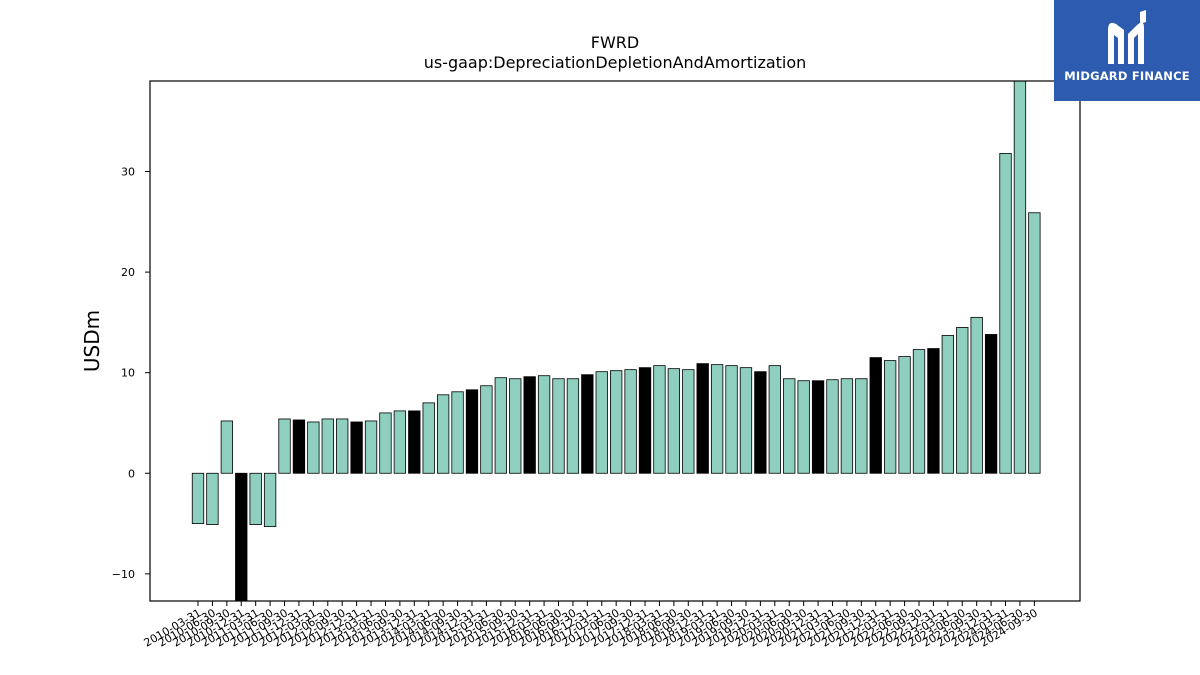  I want to click on y-axis-label: USDm, so click(92, 341).